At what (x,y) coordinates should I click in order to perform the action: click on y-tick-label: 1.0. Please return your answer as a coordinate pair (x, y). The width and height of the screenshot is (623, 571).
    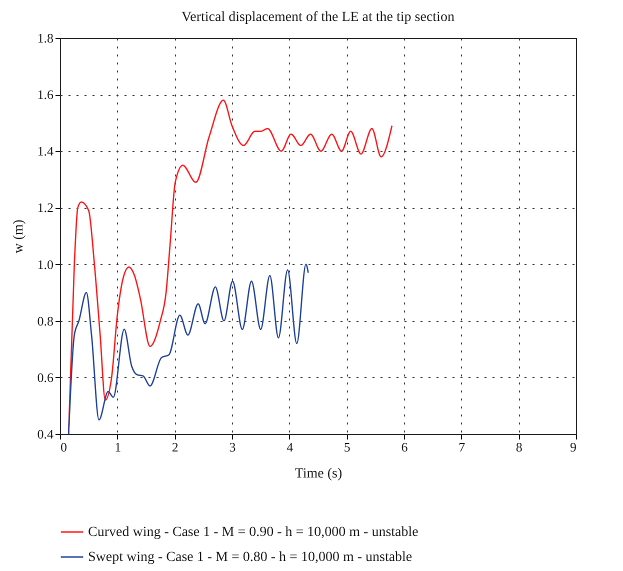
    Looking at the image, I should click on (45, 264).